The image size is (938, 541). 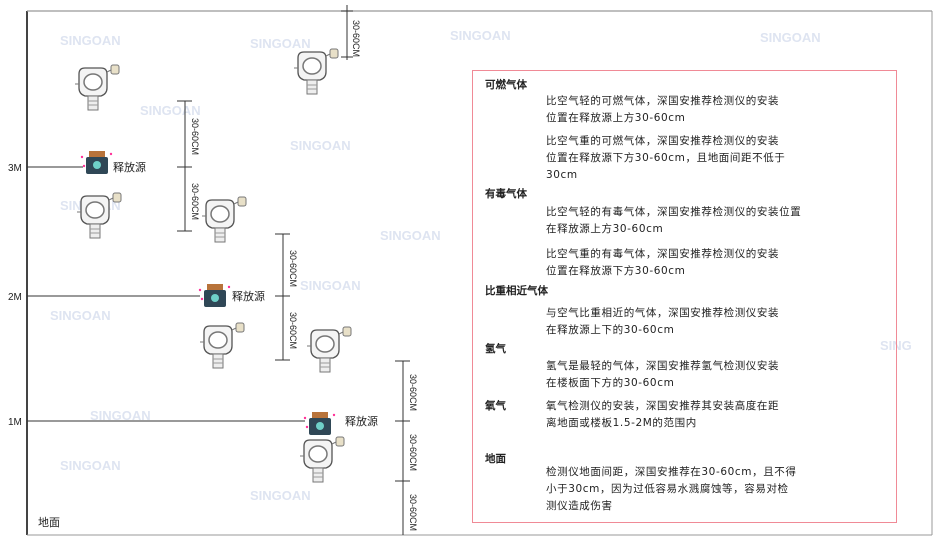 I want to click on level-markers, so click(x=166, y=294).